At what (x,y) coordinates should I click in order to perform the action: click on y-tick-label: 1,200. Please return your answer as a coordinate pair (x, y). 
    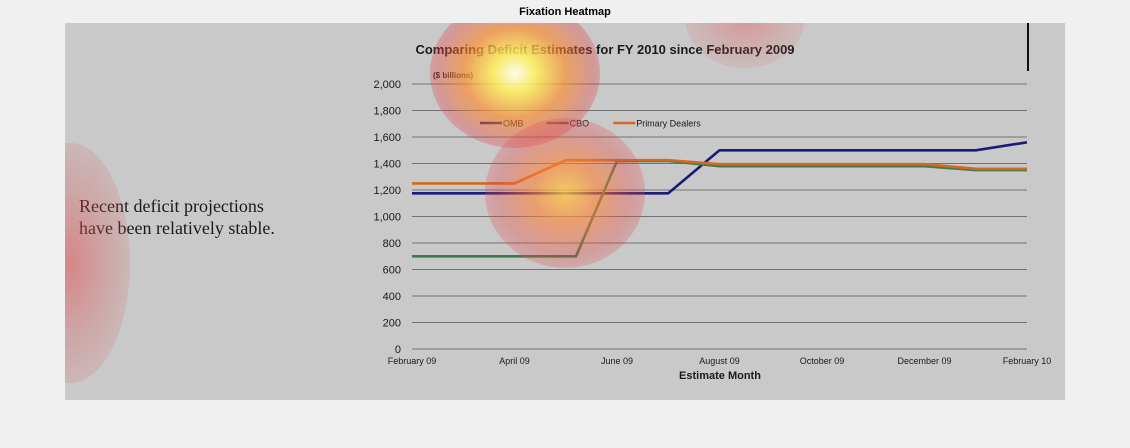
    Looking at the image, I should click on (387, 191).